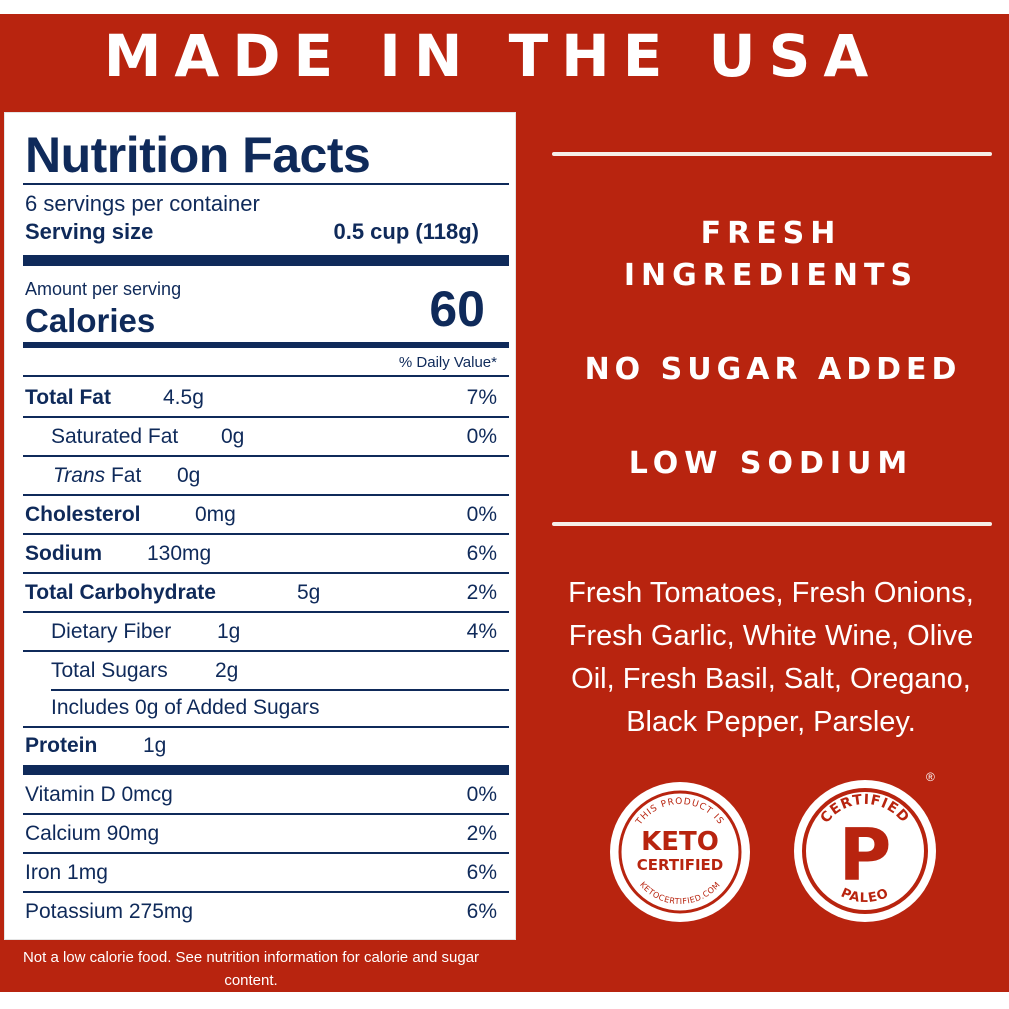  Describe the element at coordinates (109, 670) in the screenshot. I see `nutrient-label: Total Sugars` at that location.